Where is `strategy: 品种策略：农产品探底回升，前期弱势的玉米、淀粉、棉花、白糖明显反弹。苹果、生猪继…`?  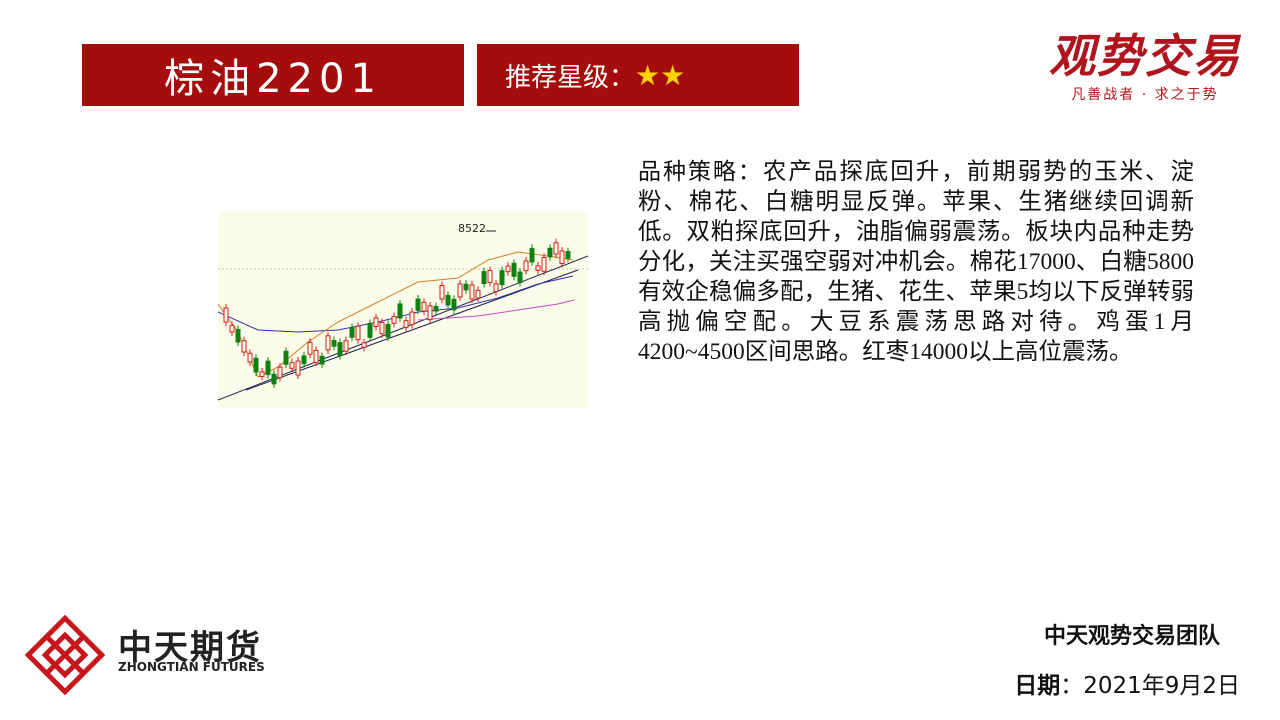
strategy: 品种策略：农产品探底回升，前期弱势的玉米、淀粉、棉花、白糖明显反弹。苹果、生猪继… is located at coordinates (916, 262).